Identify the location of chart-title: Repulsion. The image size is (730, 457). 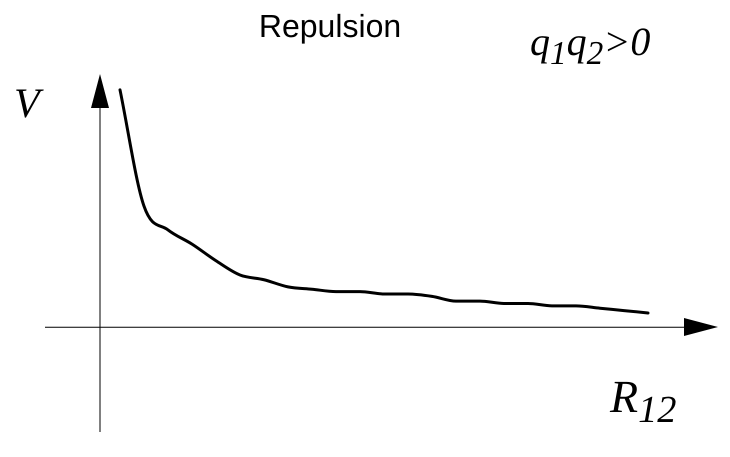
(330, 26).